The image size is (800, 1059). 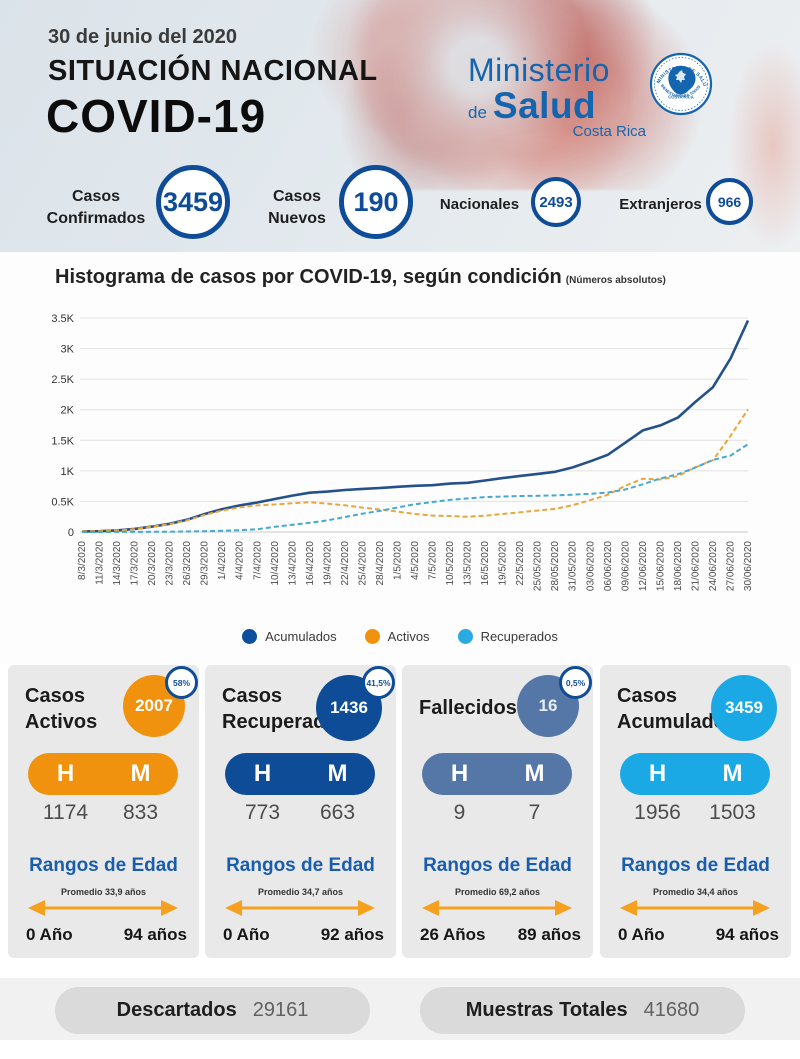 I want to click on svg-text: 12/06/2020, so click(x=643, y=566).